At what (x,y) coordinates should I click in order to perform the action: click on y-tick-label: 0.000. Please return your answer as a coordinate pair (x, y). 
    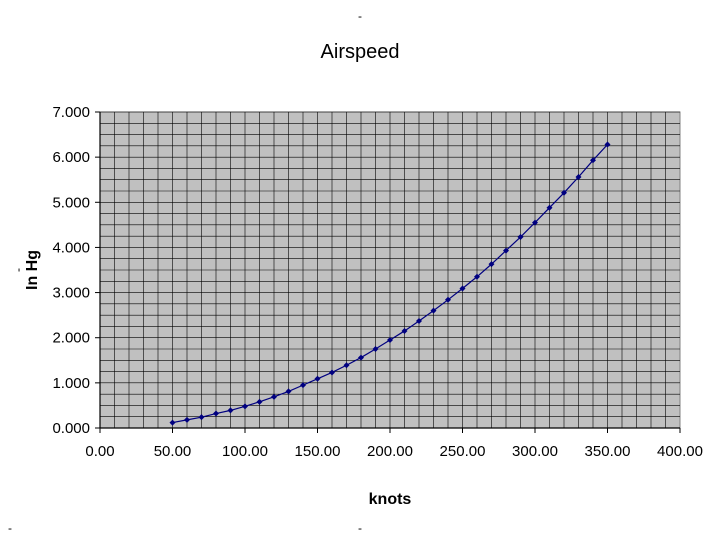
    Looking at the image, I should click on (71, 428).